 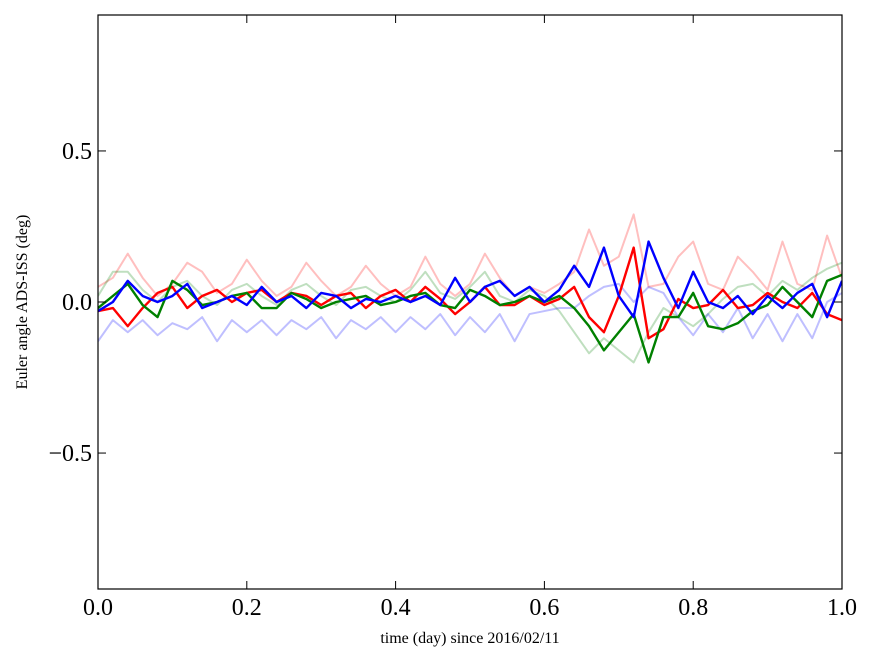 What do you see at coordinates (544, 608) in the screenshot?
I see `x-tick-label: 0.6` at bounding box center [544, 608].